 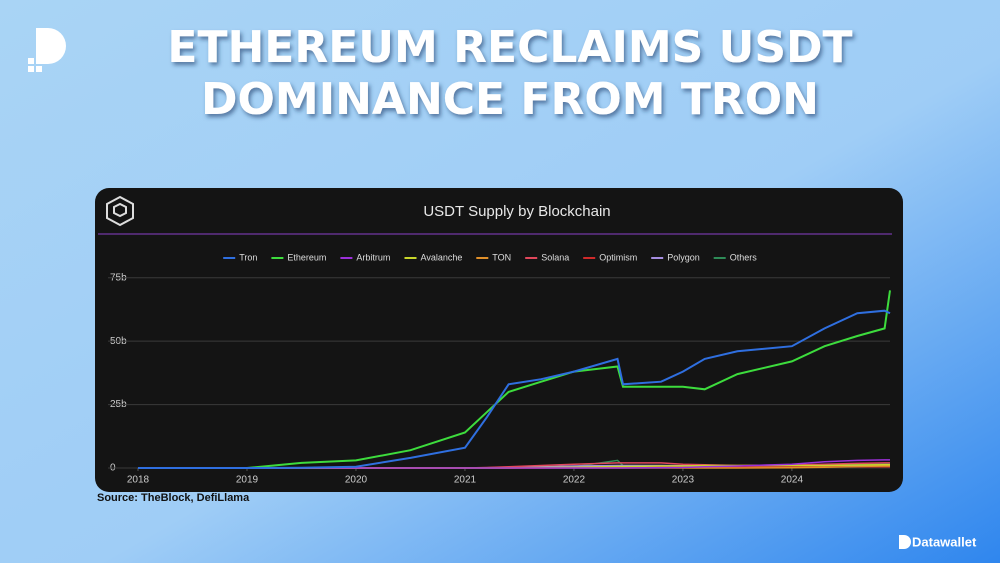 What do you see at coordinates (683, 480) in the screenshot?
I see `x-tick-label: 2023` at bounding box center [683, 480].